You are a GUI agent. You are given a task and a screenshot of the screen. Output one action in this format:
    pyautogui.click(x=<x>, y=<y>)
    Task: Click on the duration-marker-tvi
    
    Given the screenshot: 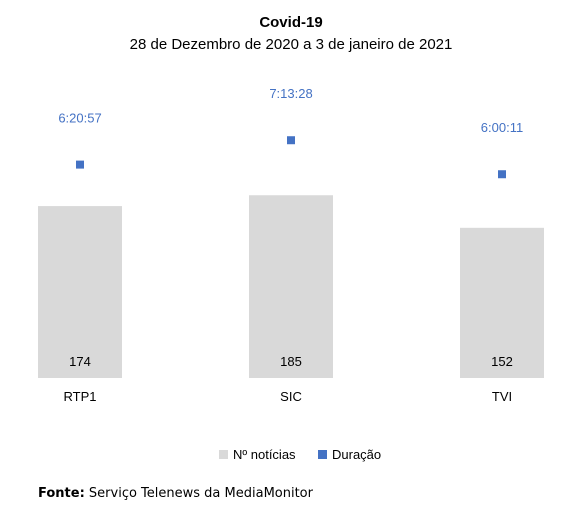 What is the action you would take?
    pyautogui.click(x=502, y=174)
    